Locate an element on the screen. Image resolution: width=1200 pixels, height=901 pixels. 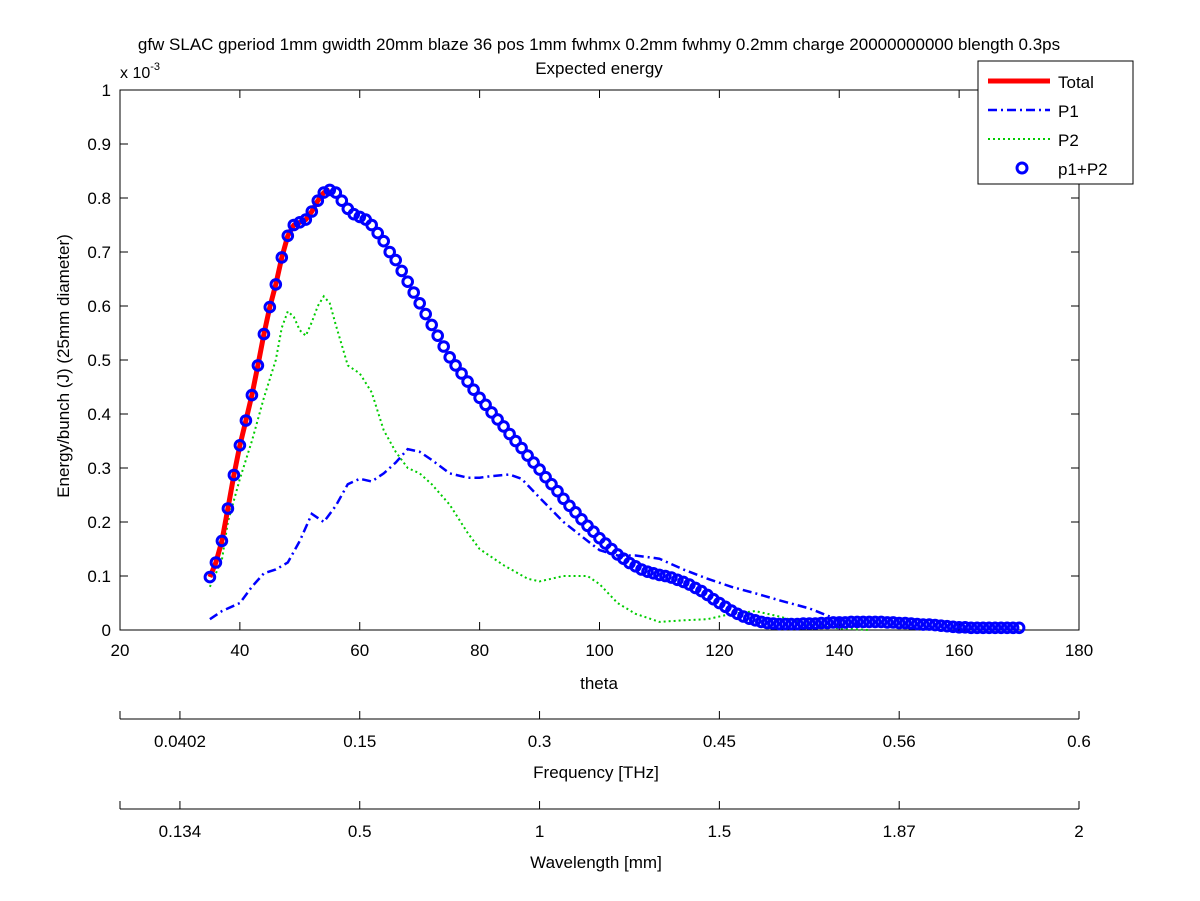
y-tick-label: 0.9 is located at coordinates (99, 144).